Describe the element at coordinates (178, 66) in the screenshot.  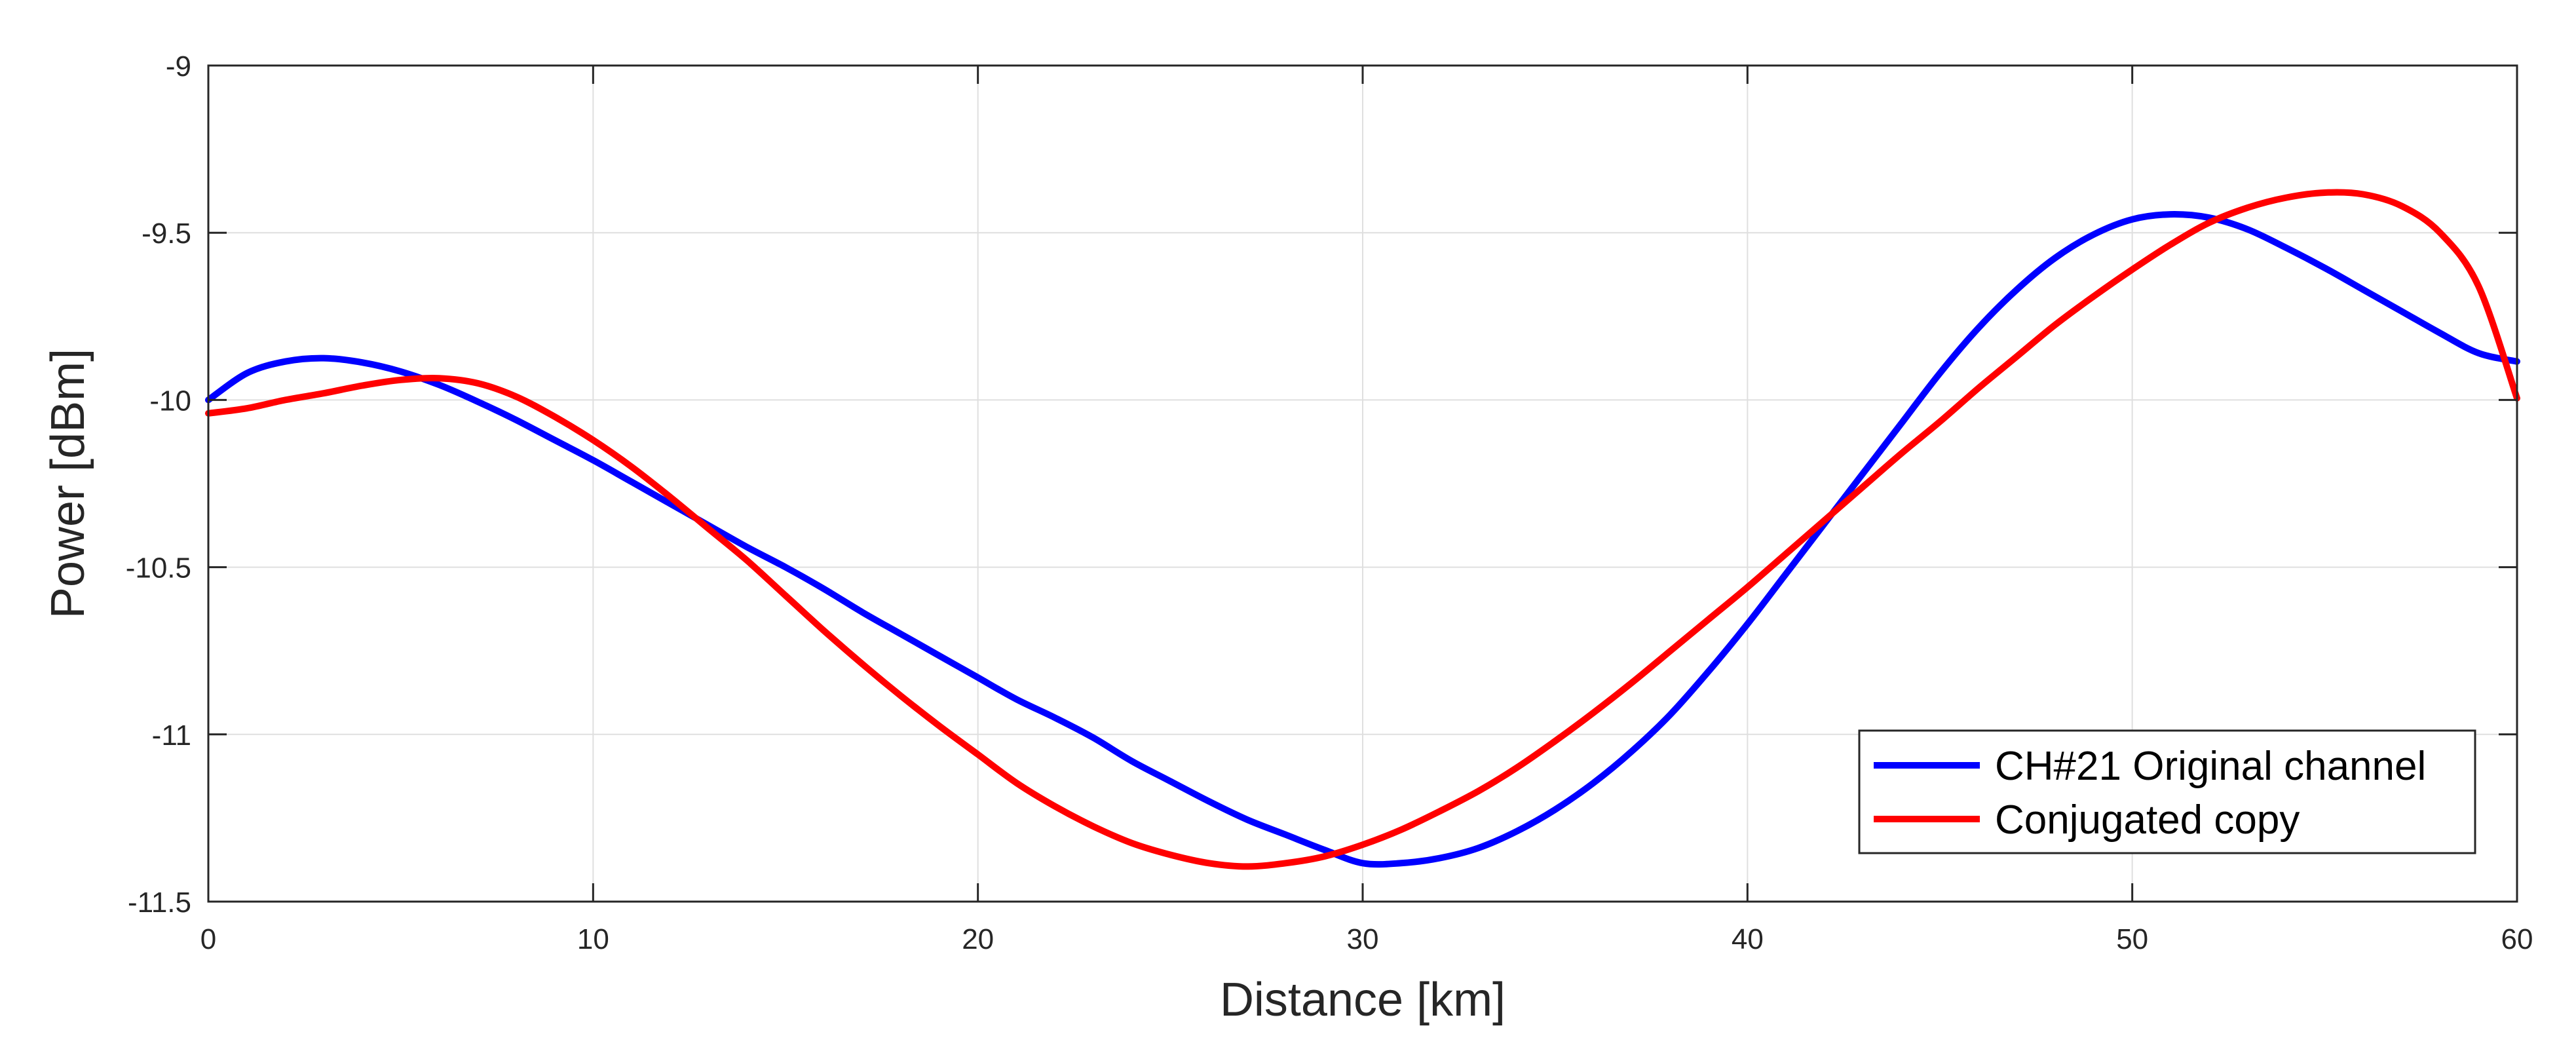
I see `y-tick-label: -9` at that location.